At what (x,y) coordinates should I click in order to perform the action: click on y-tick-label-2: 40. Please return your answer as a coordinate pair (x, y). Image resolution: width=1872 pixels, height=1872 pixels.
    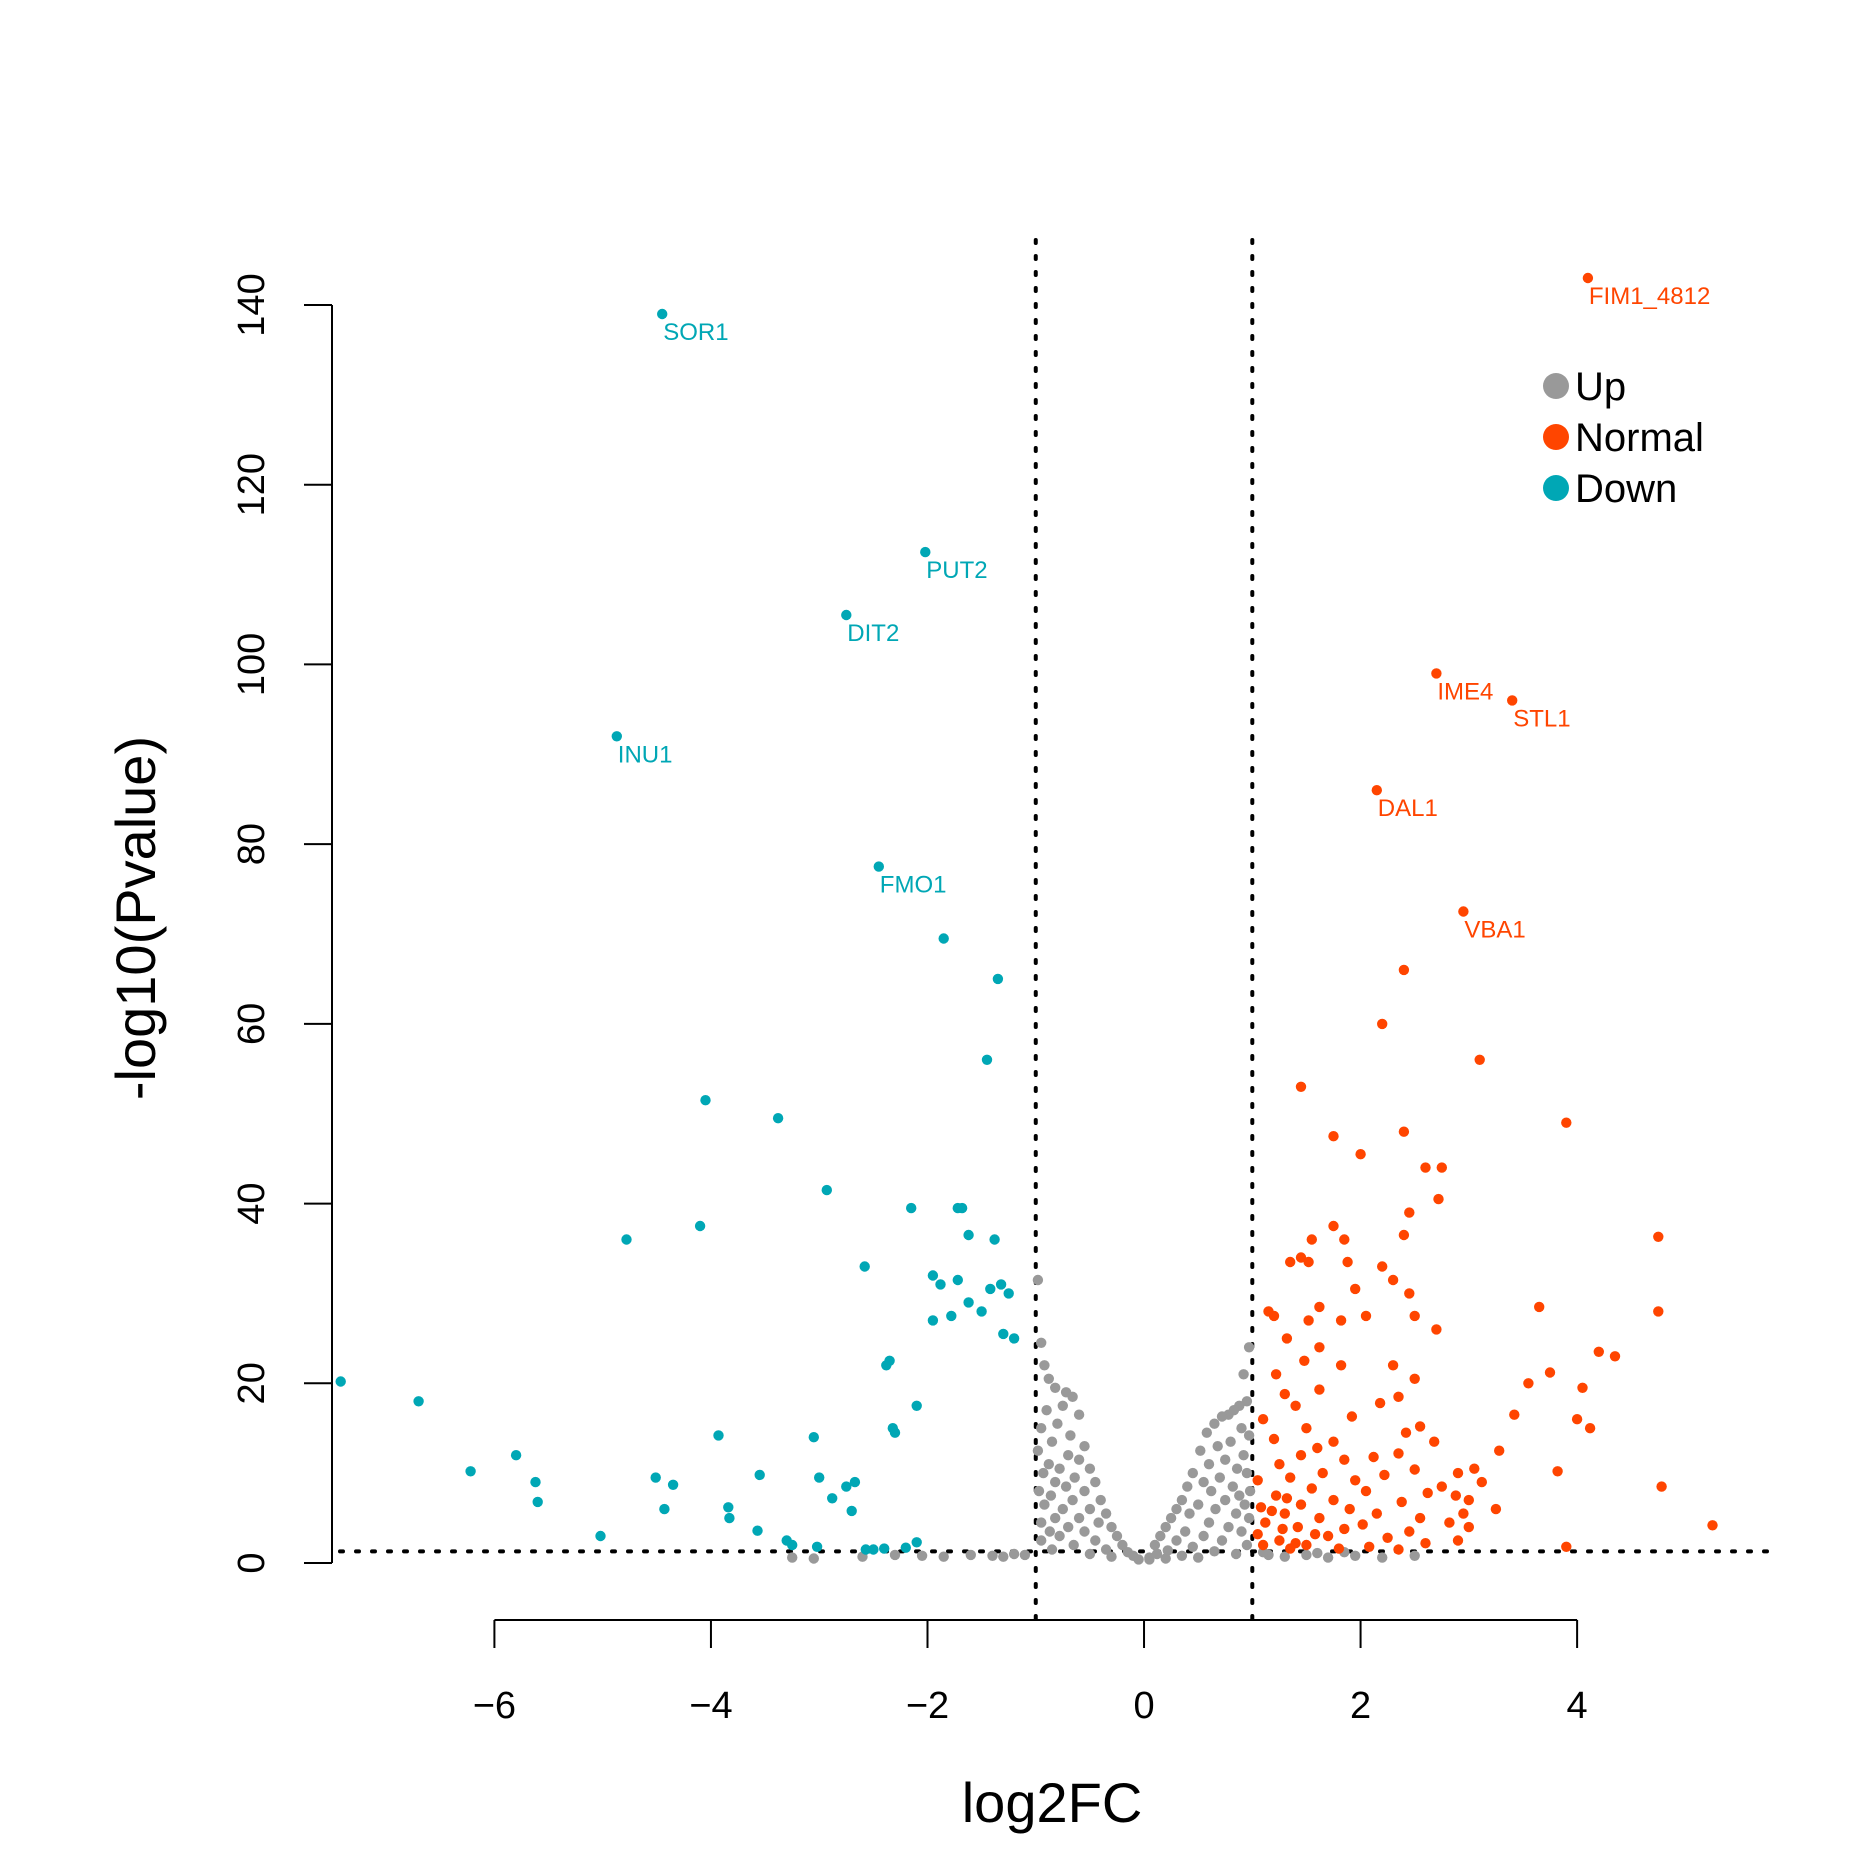
    Looking at the image, I should click on (252, 1203).